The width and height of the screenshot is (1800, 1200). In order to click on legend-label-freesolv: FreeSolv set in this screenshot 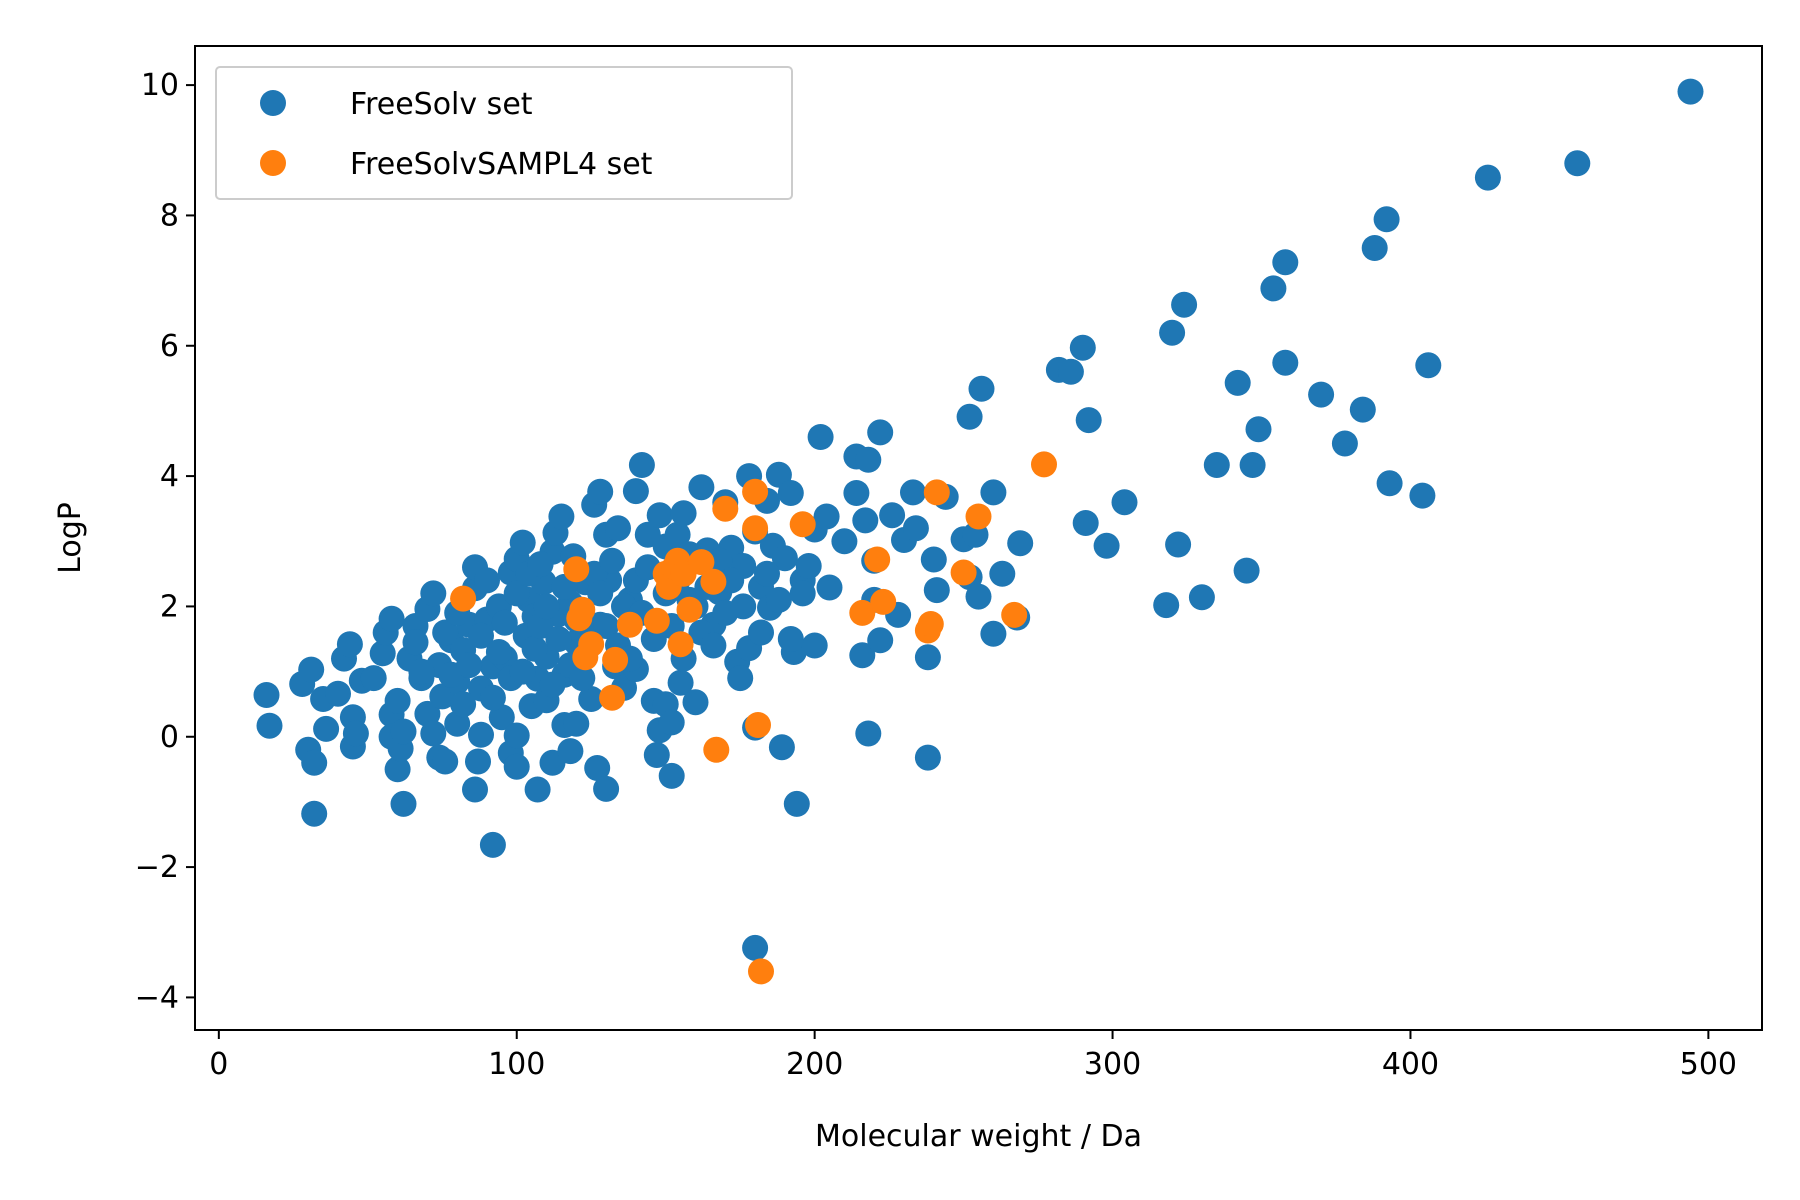, I will do `click(441, 104)`.